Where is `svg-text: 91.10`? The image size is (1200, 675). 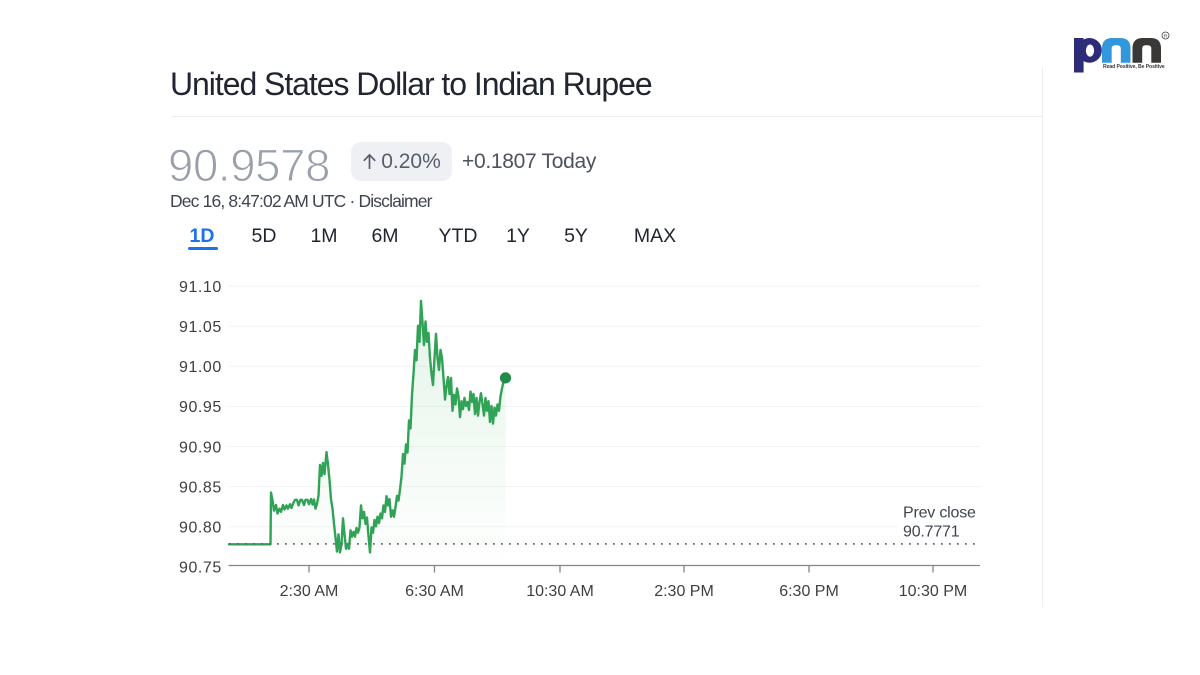 svg-text: 91.10 is located at coordinates (200, 287).